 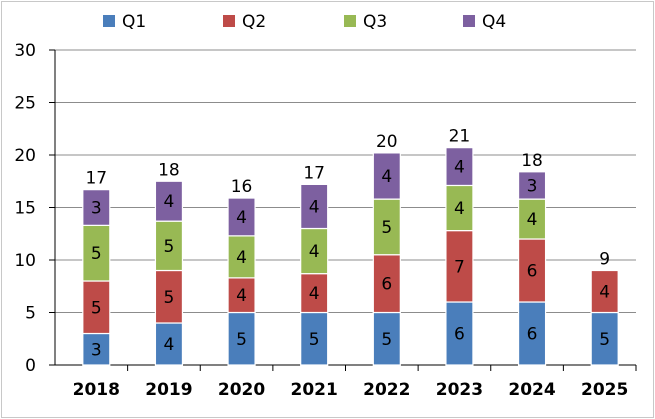 I want to click on legend: Q1 Q2 Q3 Q4, so click(x=304, y=22).